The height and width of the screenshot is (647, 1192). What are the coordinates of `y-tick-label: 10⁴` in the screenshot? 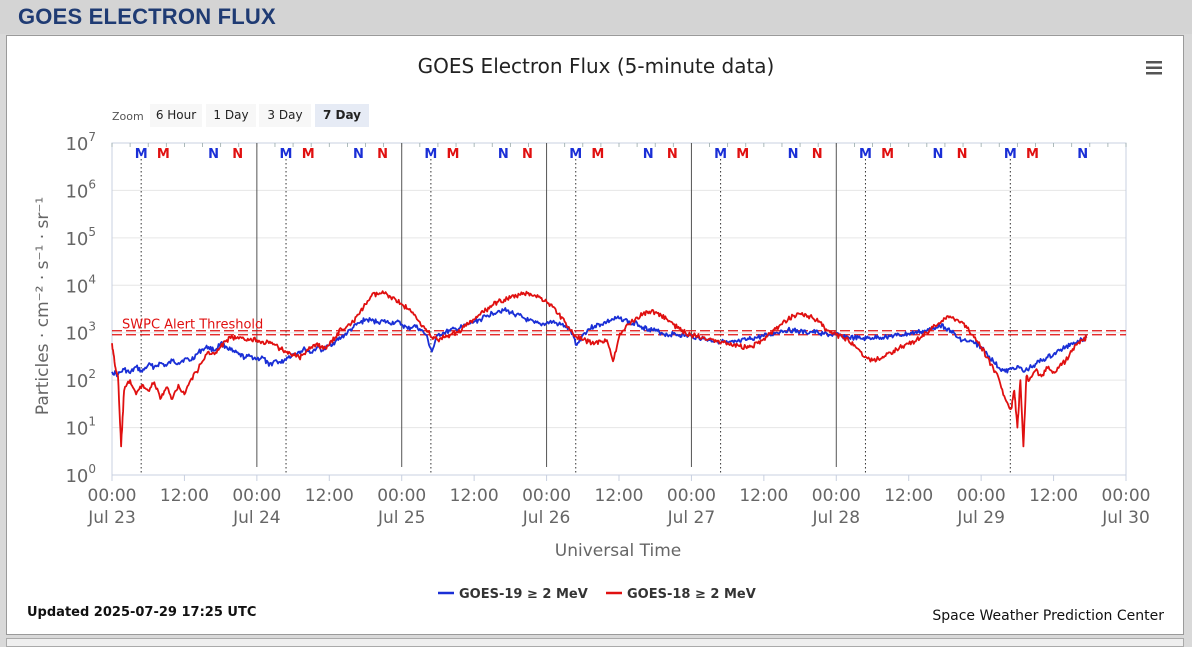 It's located at (80, 284).